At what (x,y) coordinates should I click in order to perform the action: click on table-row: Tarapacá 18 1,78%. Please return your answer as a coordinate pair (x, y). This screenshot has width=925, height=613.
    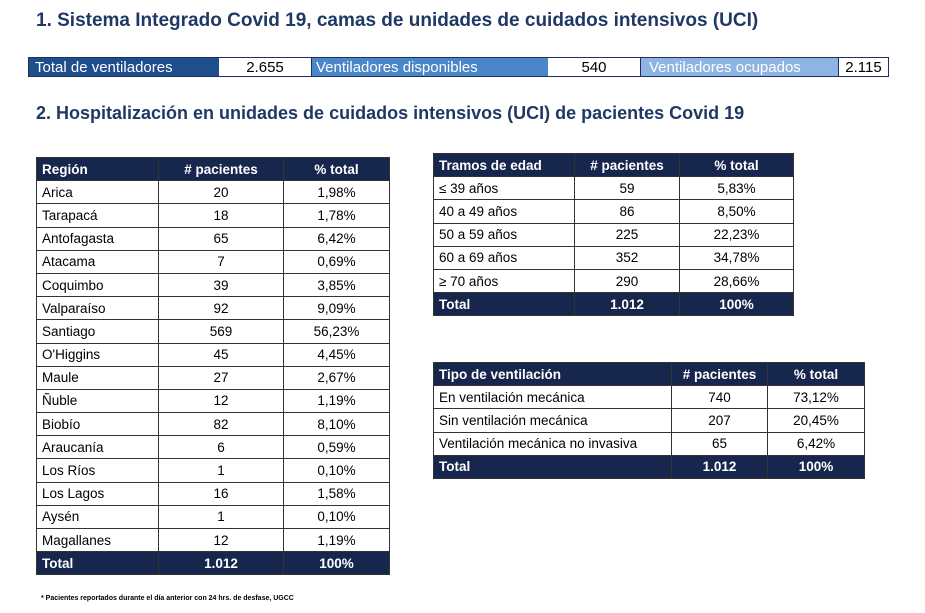
    Looking at the image, I should click on (213, 215).